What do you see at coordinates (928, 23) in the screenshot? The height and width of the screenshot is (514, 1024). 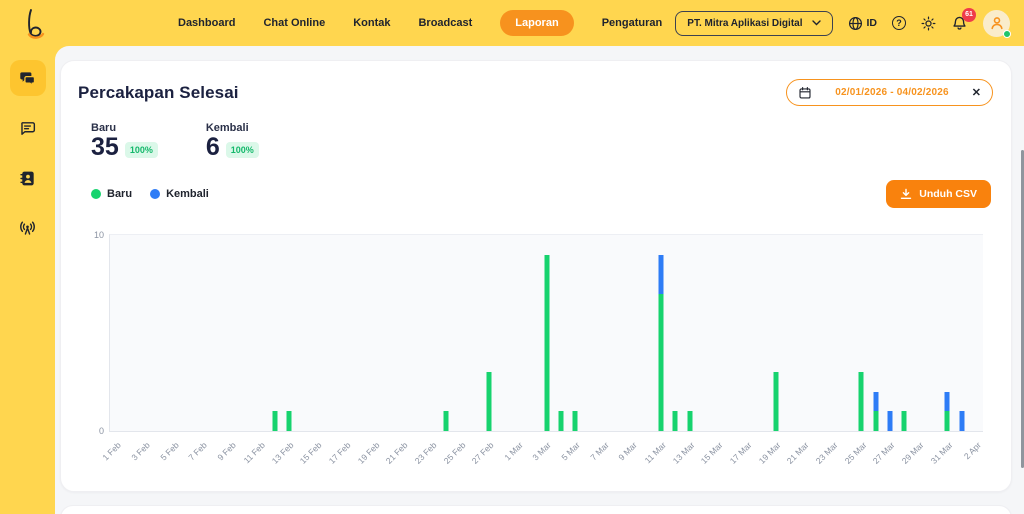 I see `theme-toggle` at bounding box center [928, 23].